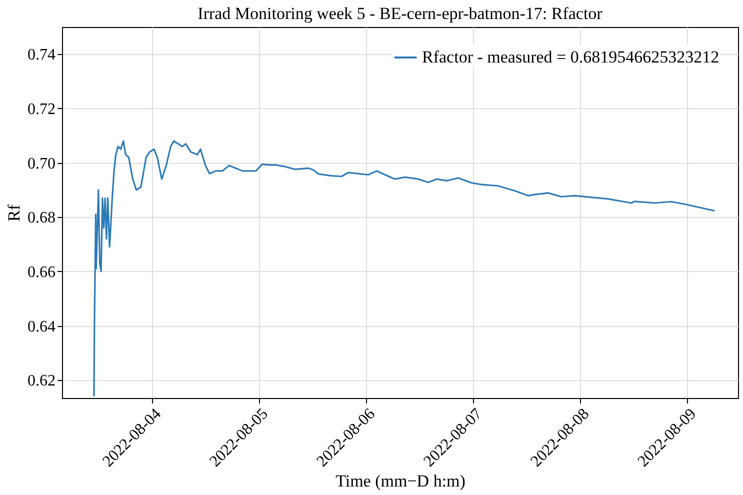 This screenshot has width=743, height=495. What do you see at coordinates (401, 481) in the screenshot?
I see `x-axis-title: Time (mm−D h:m)` at bounding box center [401, 481].